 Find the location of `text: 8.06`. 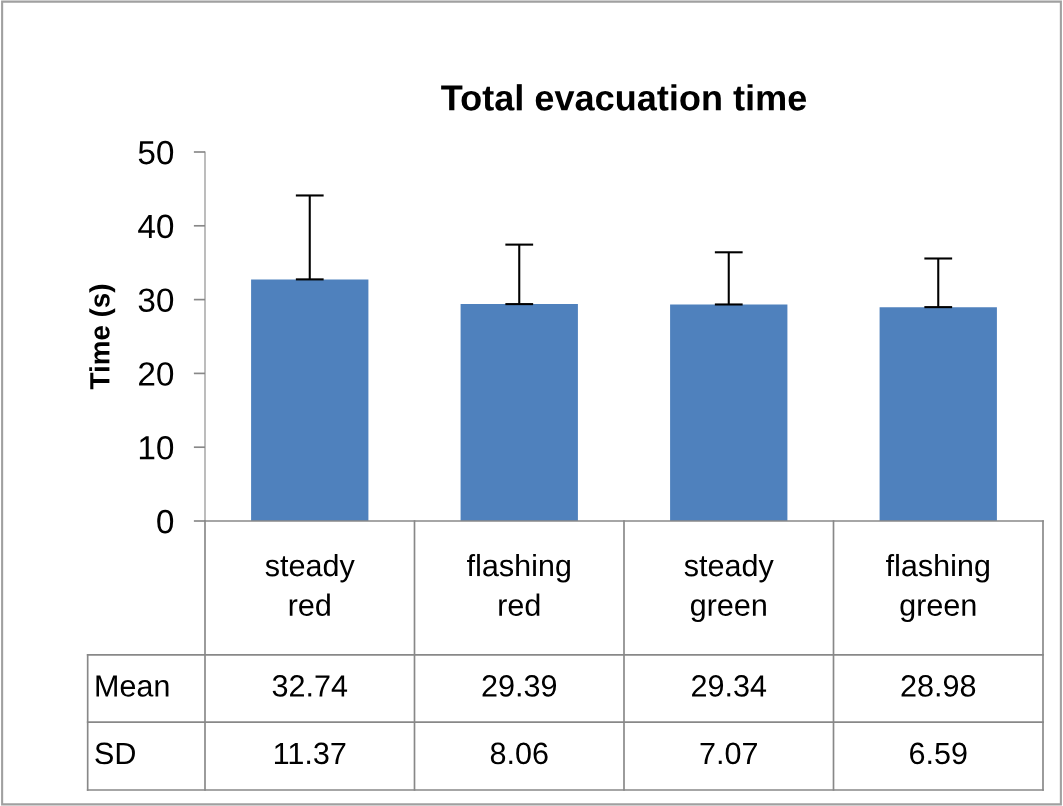

text: 8.06 is located at coordinates (519, 753).